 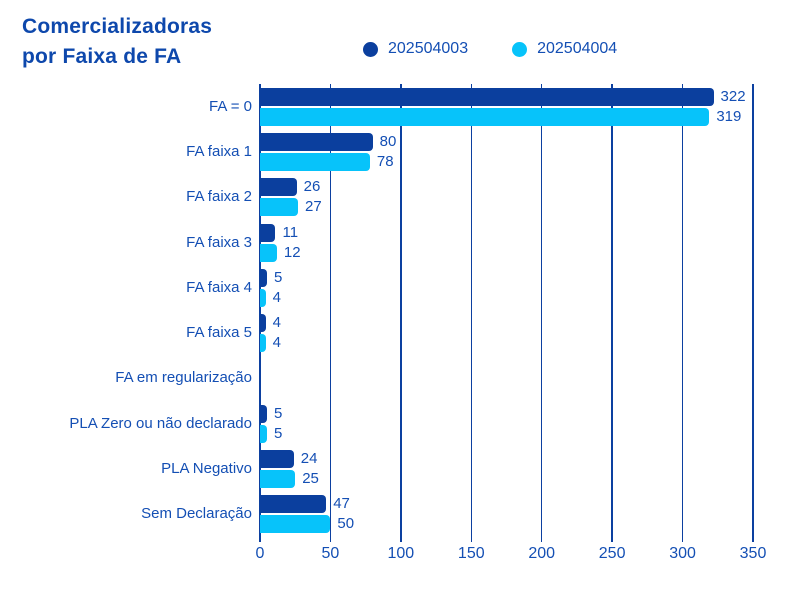 What do you see at coordinates (117, 26) in the screenshot?
I see `chart-title-line1: Comercializadoras` at bounding box center [117, 26].